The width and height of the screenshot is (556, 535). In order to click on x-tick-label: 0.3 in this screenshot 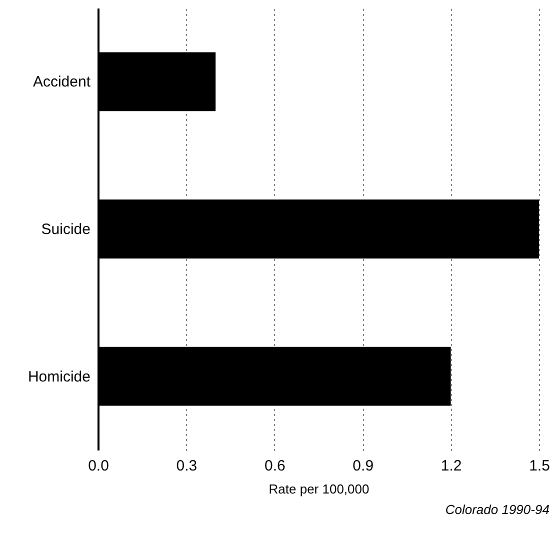, I will do `click(187, 466)`.